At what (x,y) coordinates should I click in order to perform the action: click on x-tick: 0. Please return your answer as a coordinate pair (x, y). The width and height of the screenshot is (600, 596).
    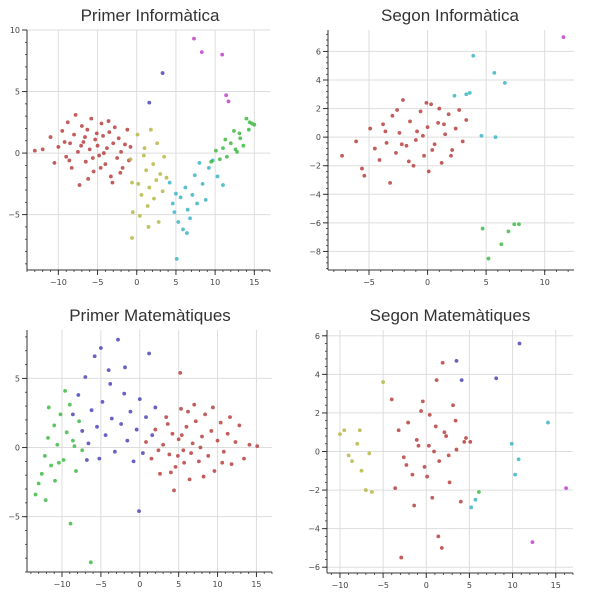
    Looking at the image, I should click on (139, 580).